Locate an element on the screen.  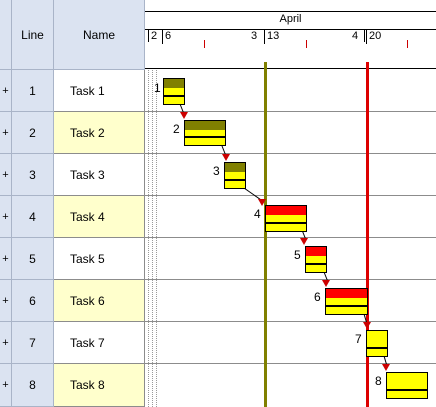
line-number: 8 is located at coordinates (32, 385).